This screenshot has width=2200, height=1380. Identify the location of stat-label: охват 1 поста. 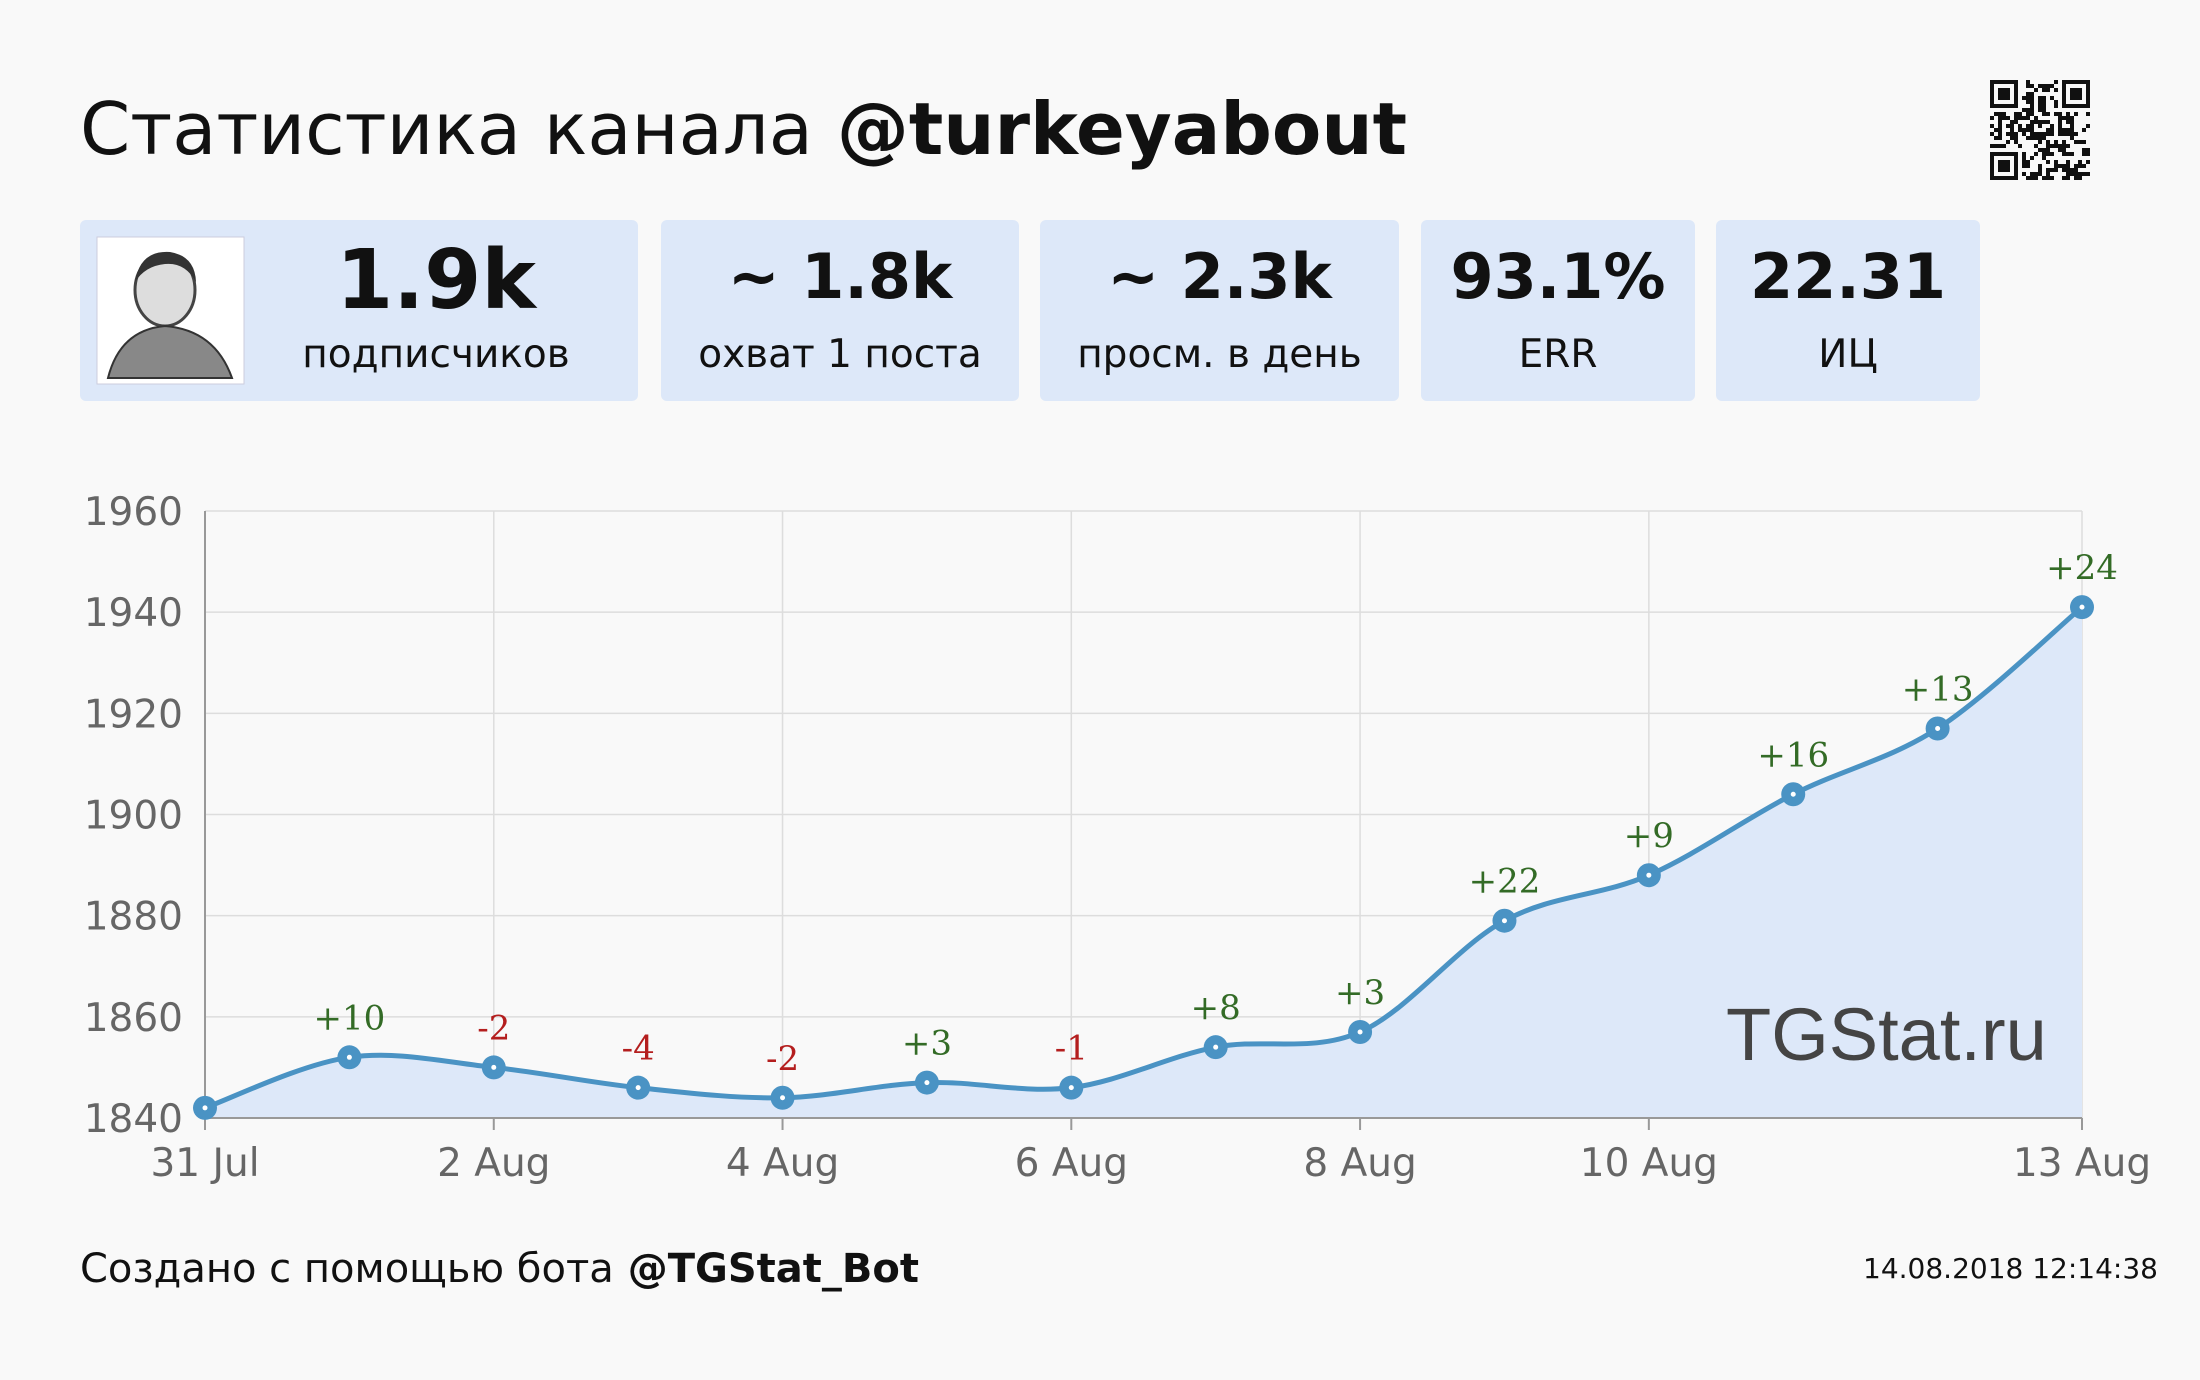
(840, 354).